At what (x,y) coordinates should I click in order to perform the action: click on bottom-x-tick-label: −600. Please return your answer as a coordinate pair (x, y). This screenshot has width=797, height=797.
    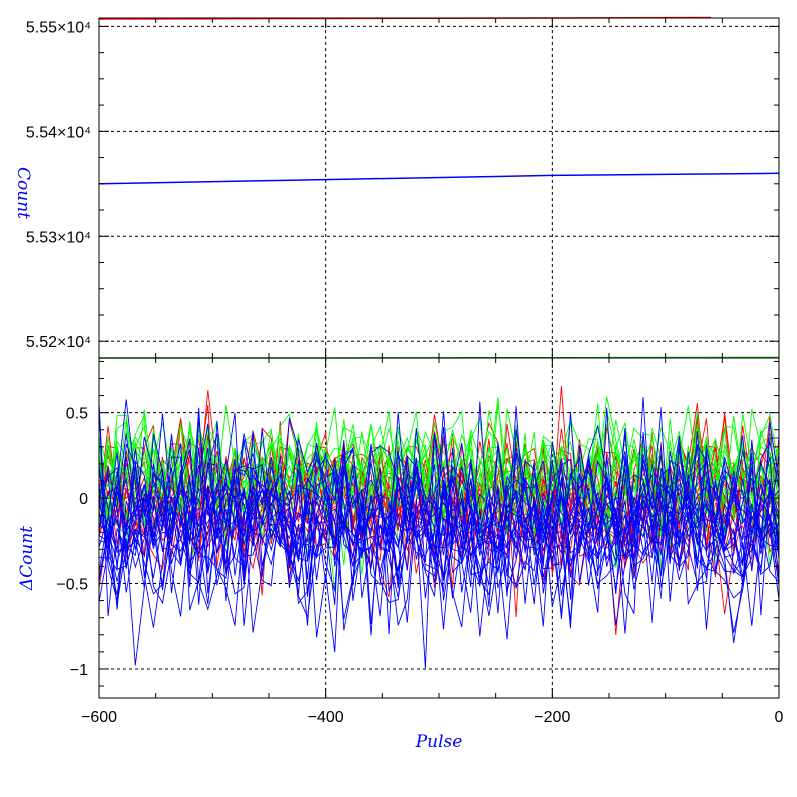
    Looking at the image, I should click on (99, 717).